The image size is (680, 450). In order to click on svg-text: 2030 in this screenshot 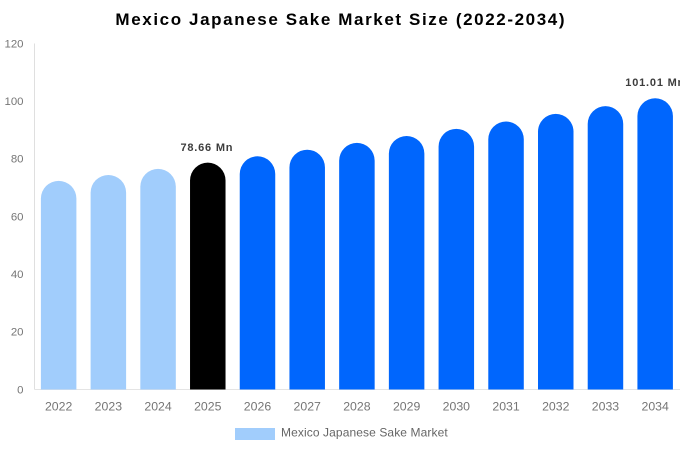, I will do `click(457, 406)`.